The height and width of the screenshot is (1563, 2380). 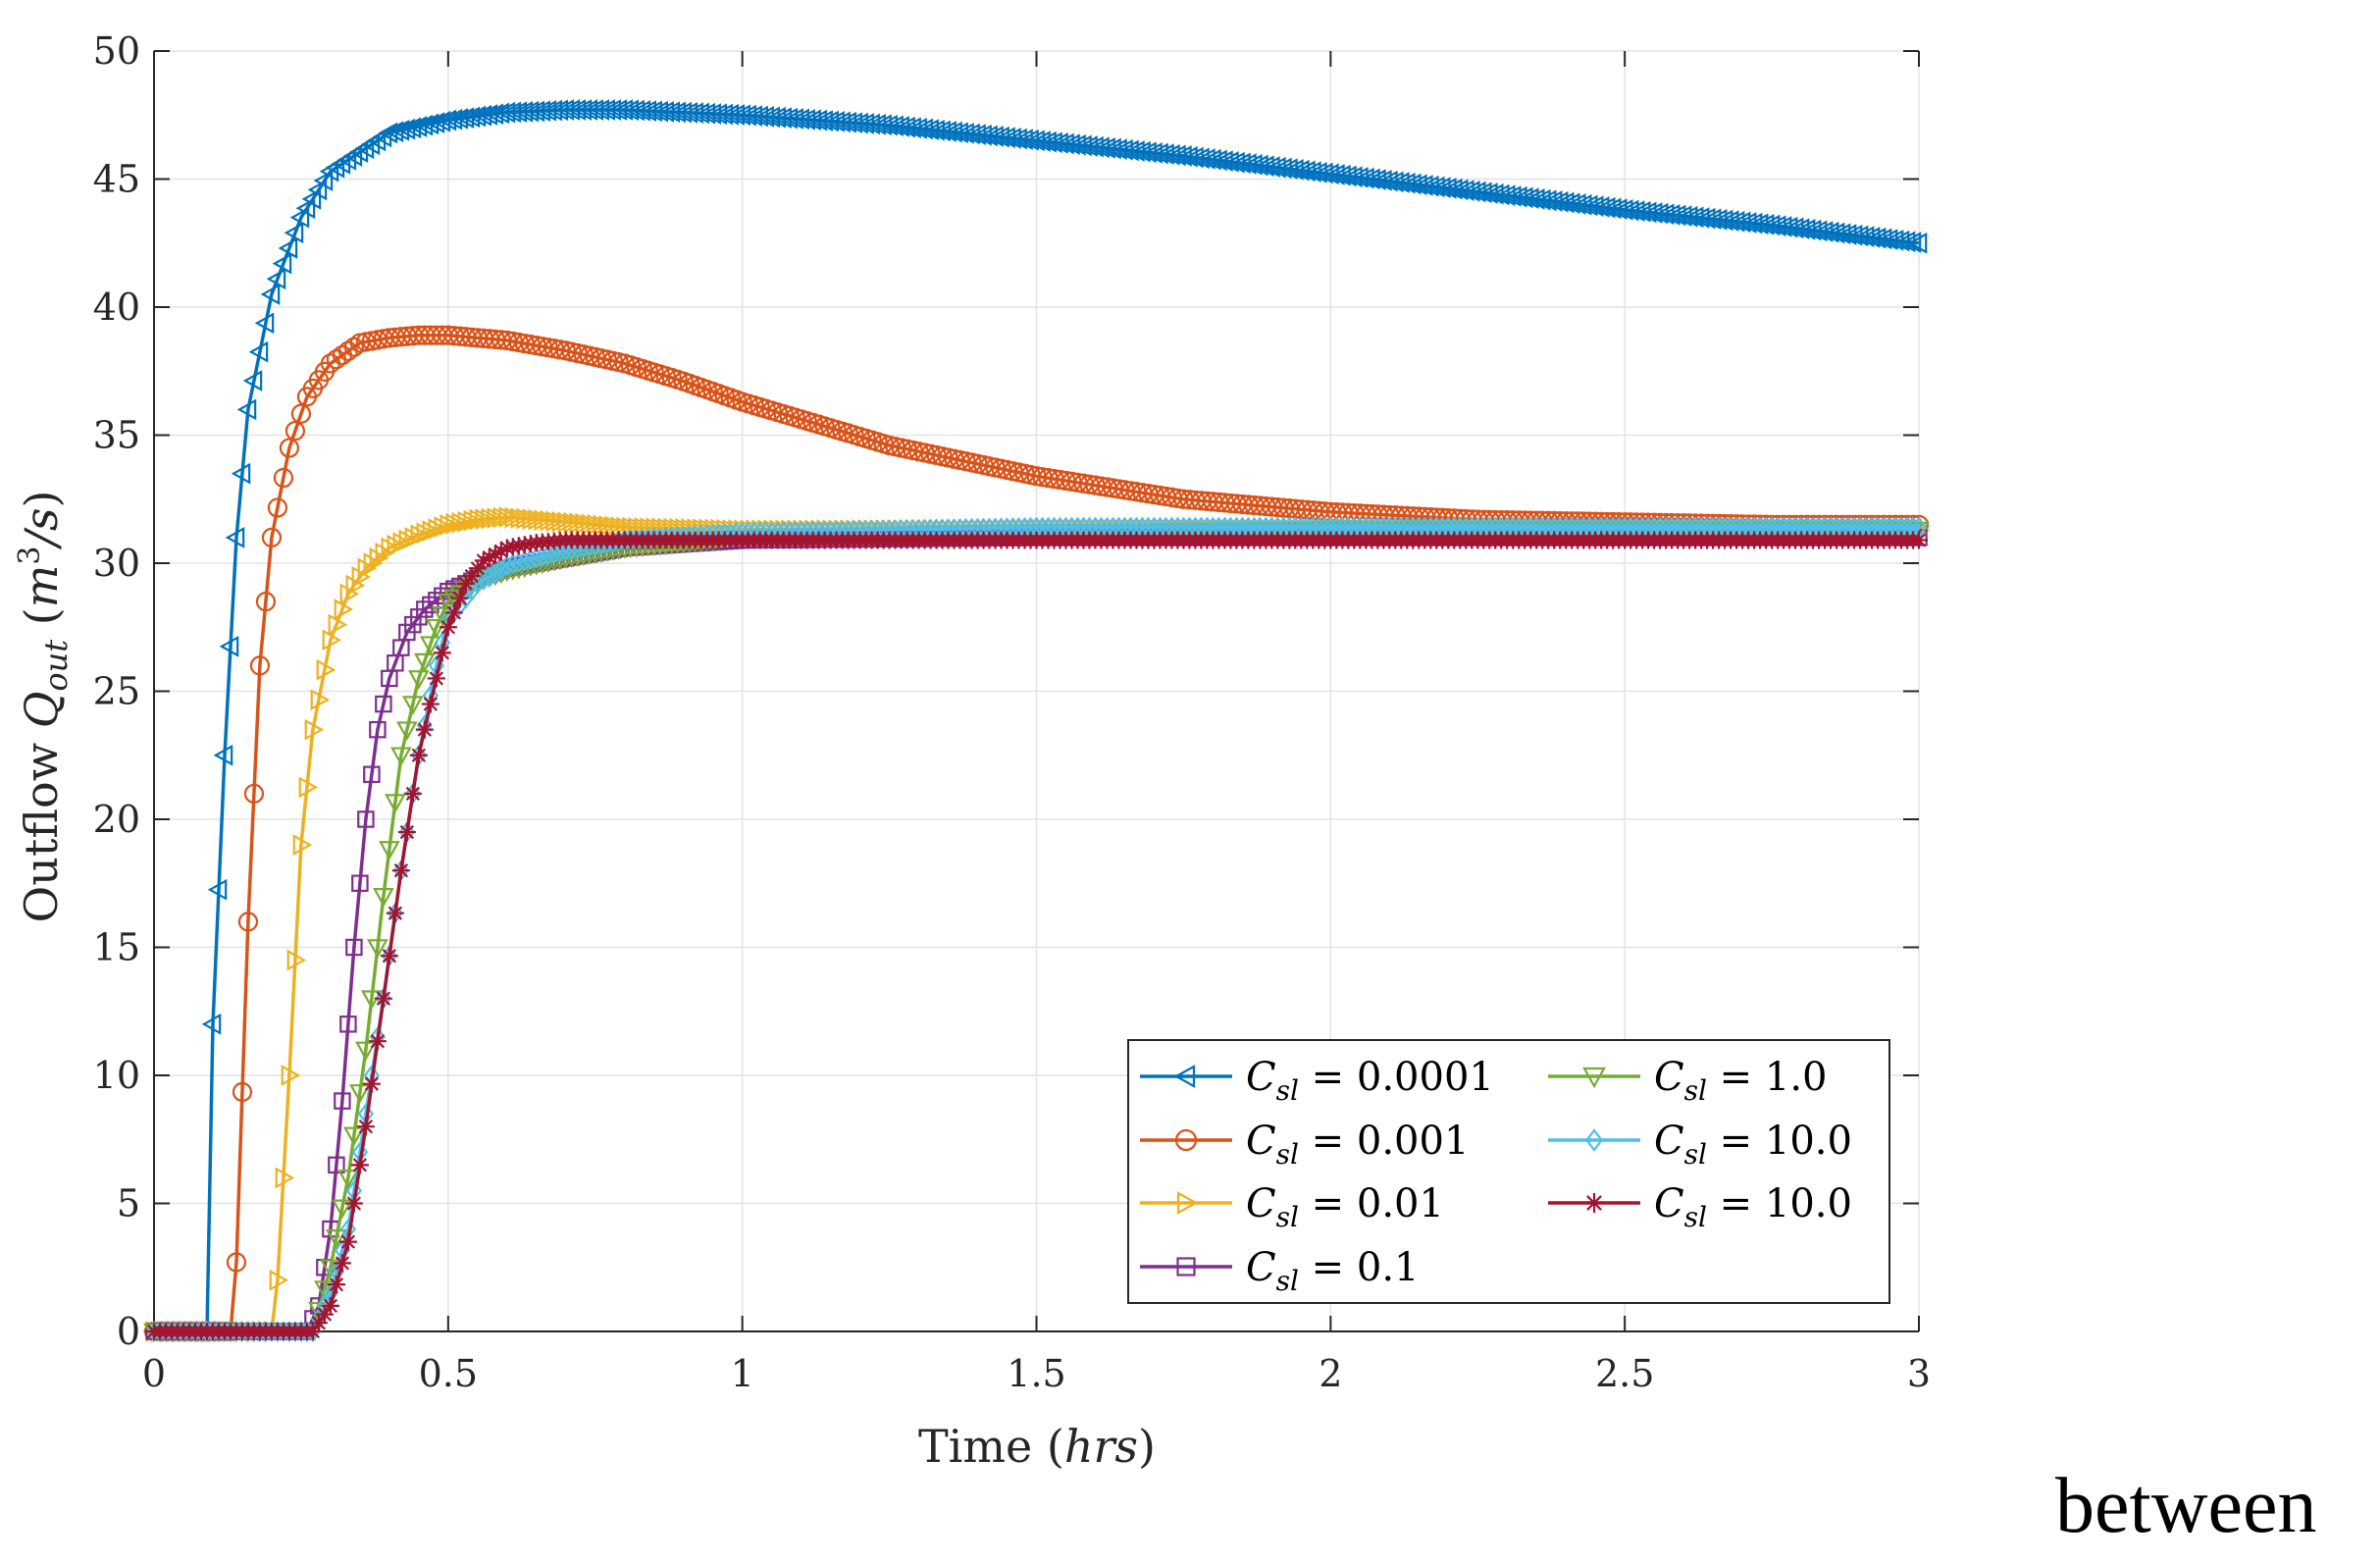 What do you see at coordinates (1688, 1081) in the screenshot?
I see `legend-entry: Csl = 1.0` at bounding box center [1688, 1081].